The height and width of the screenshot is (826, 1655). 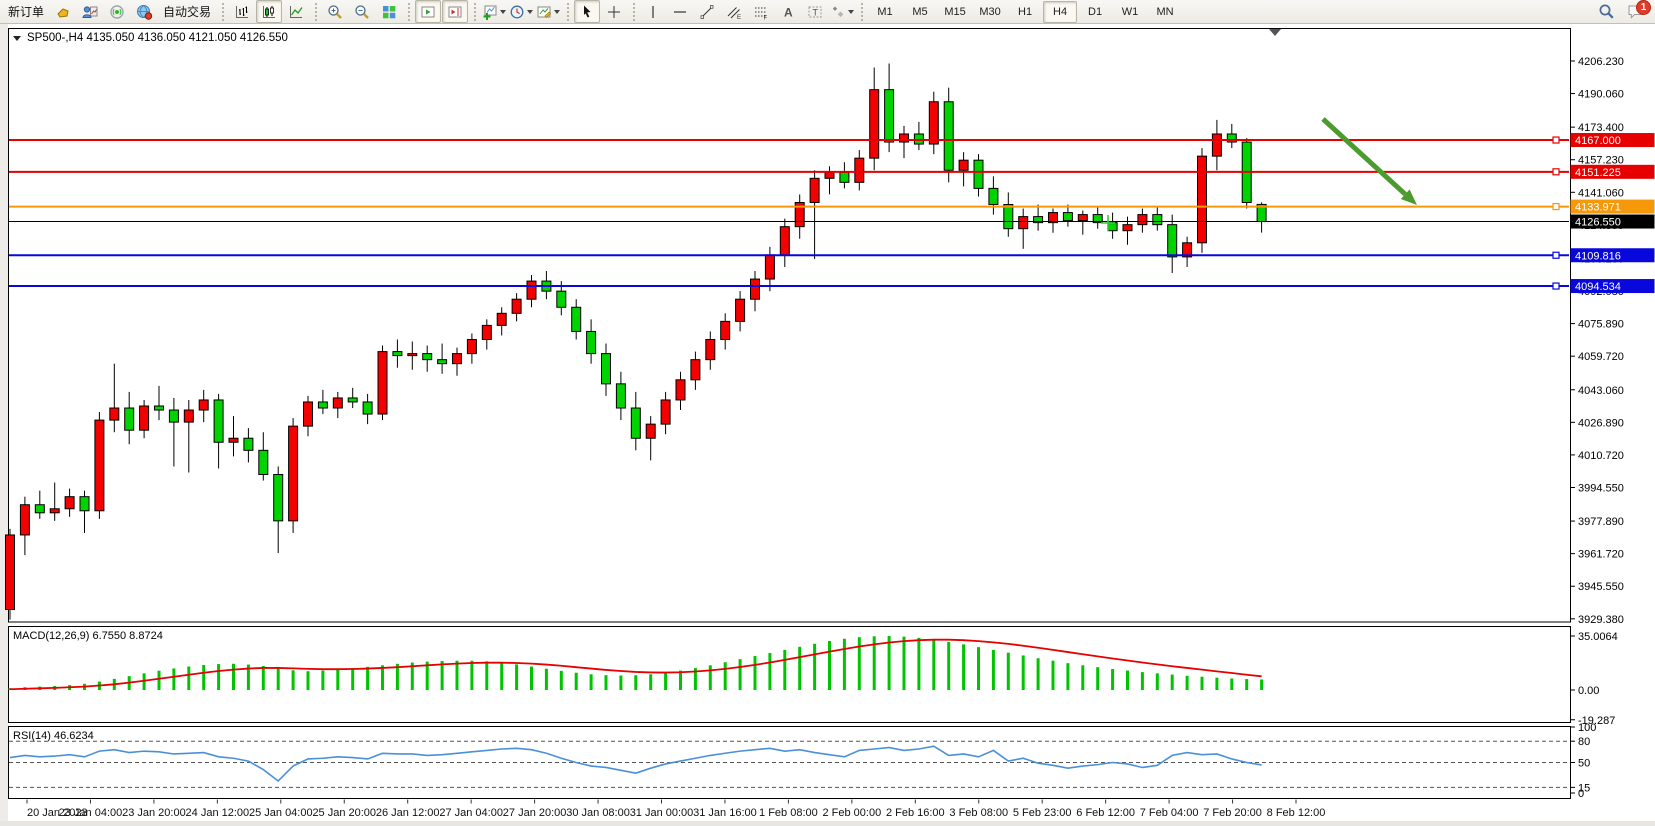 I want to click on shapes-tool-button, so click(x=842, y=11).